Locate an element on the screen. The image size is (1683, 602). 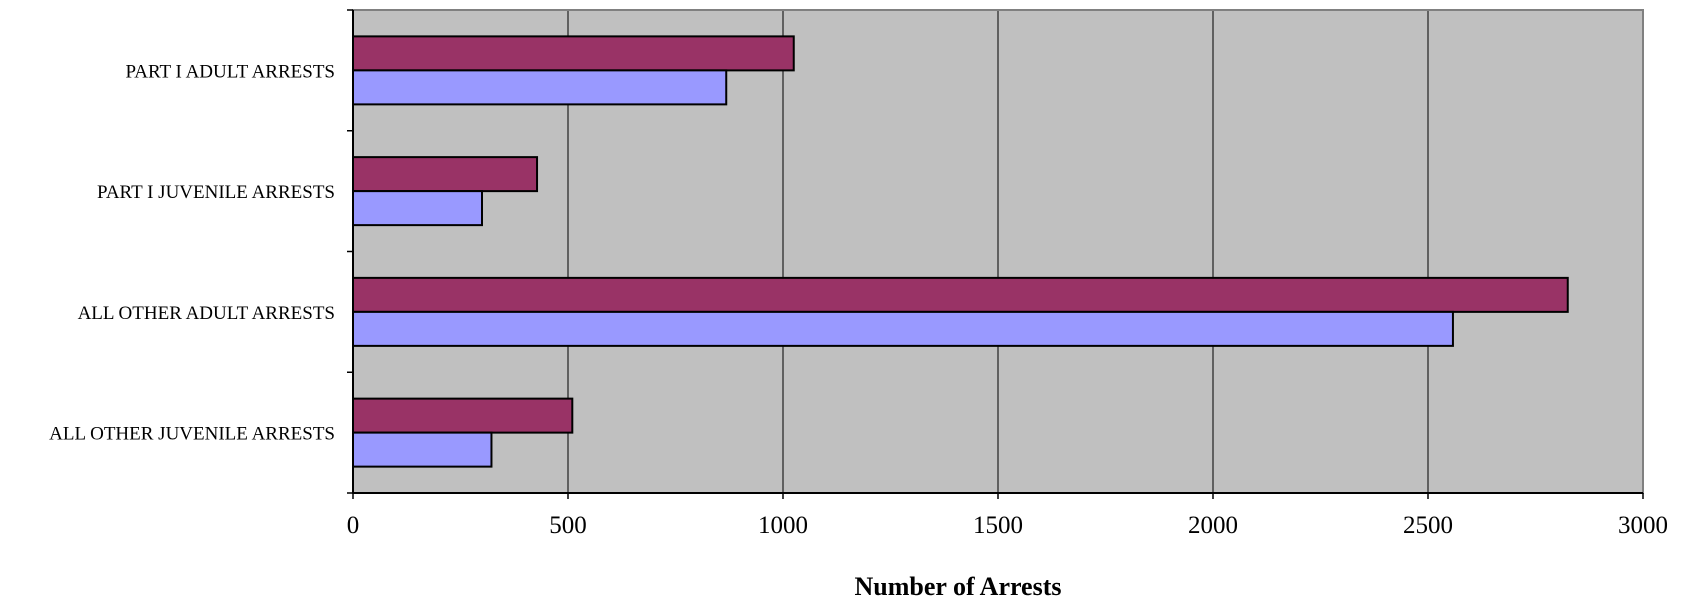
x-tick-labels: 0 500 1000 1500 2000 2500 3000 is located at coordinates (1007, 525).